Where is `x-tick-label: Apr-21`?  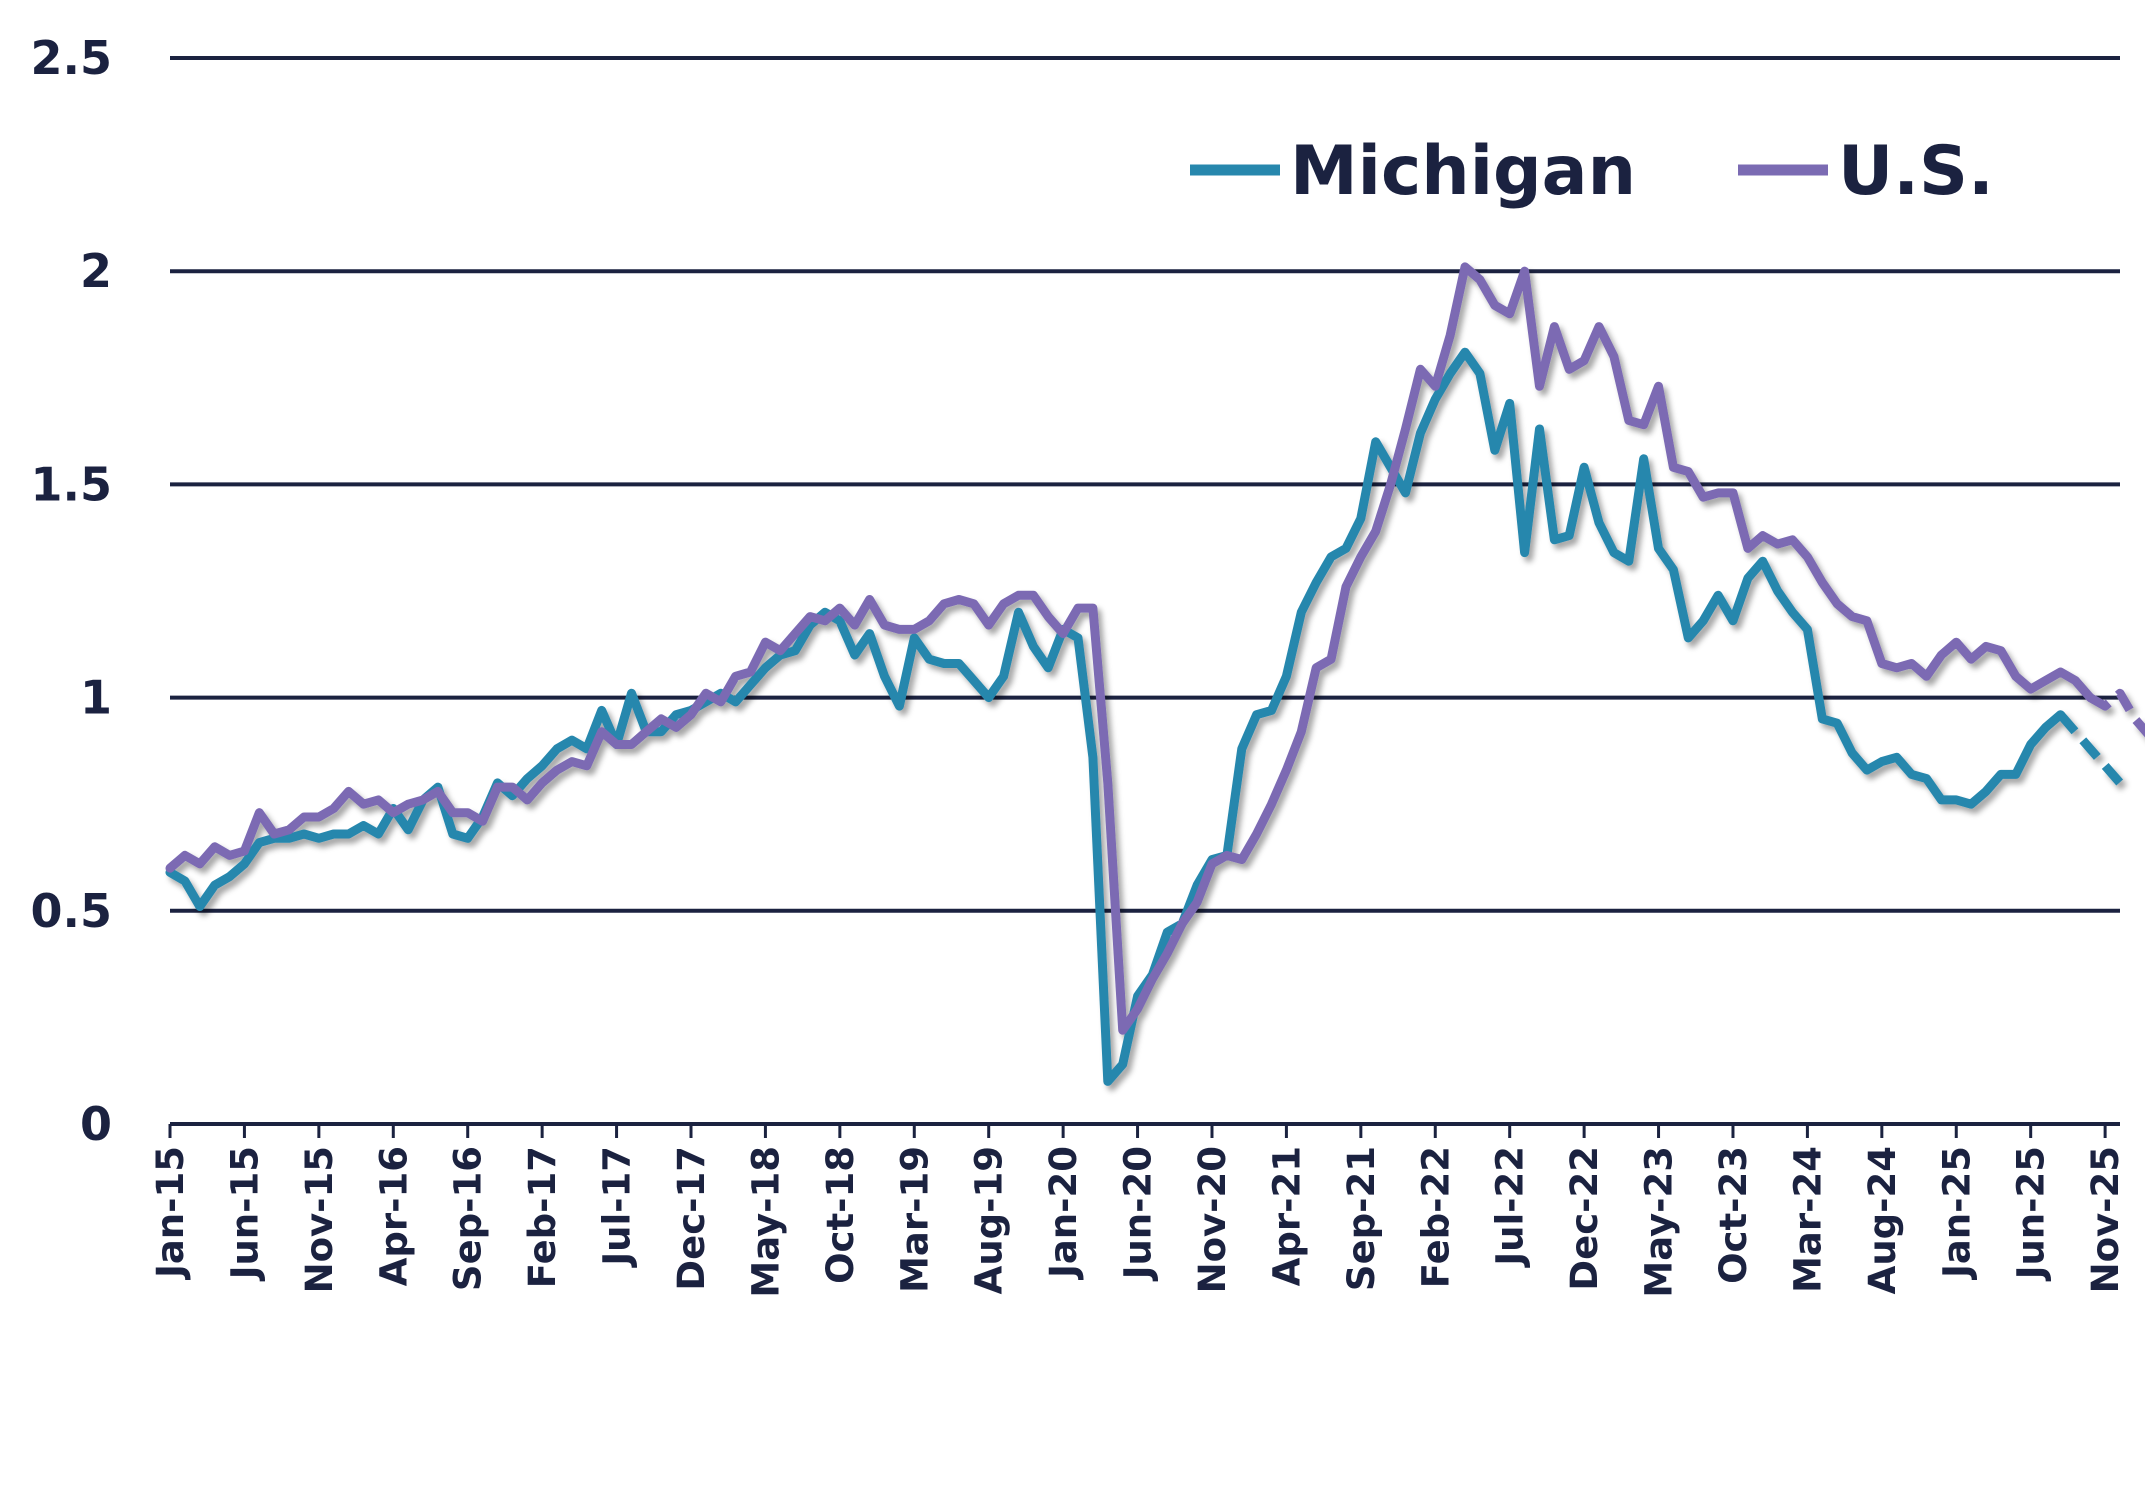 x-tick-label: Apr-21 is located at coordinates (1286, 1216).